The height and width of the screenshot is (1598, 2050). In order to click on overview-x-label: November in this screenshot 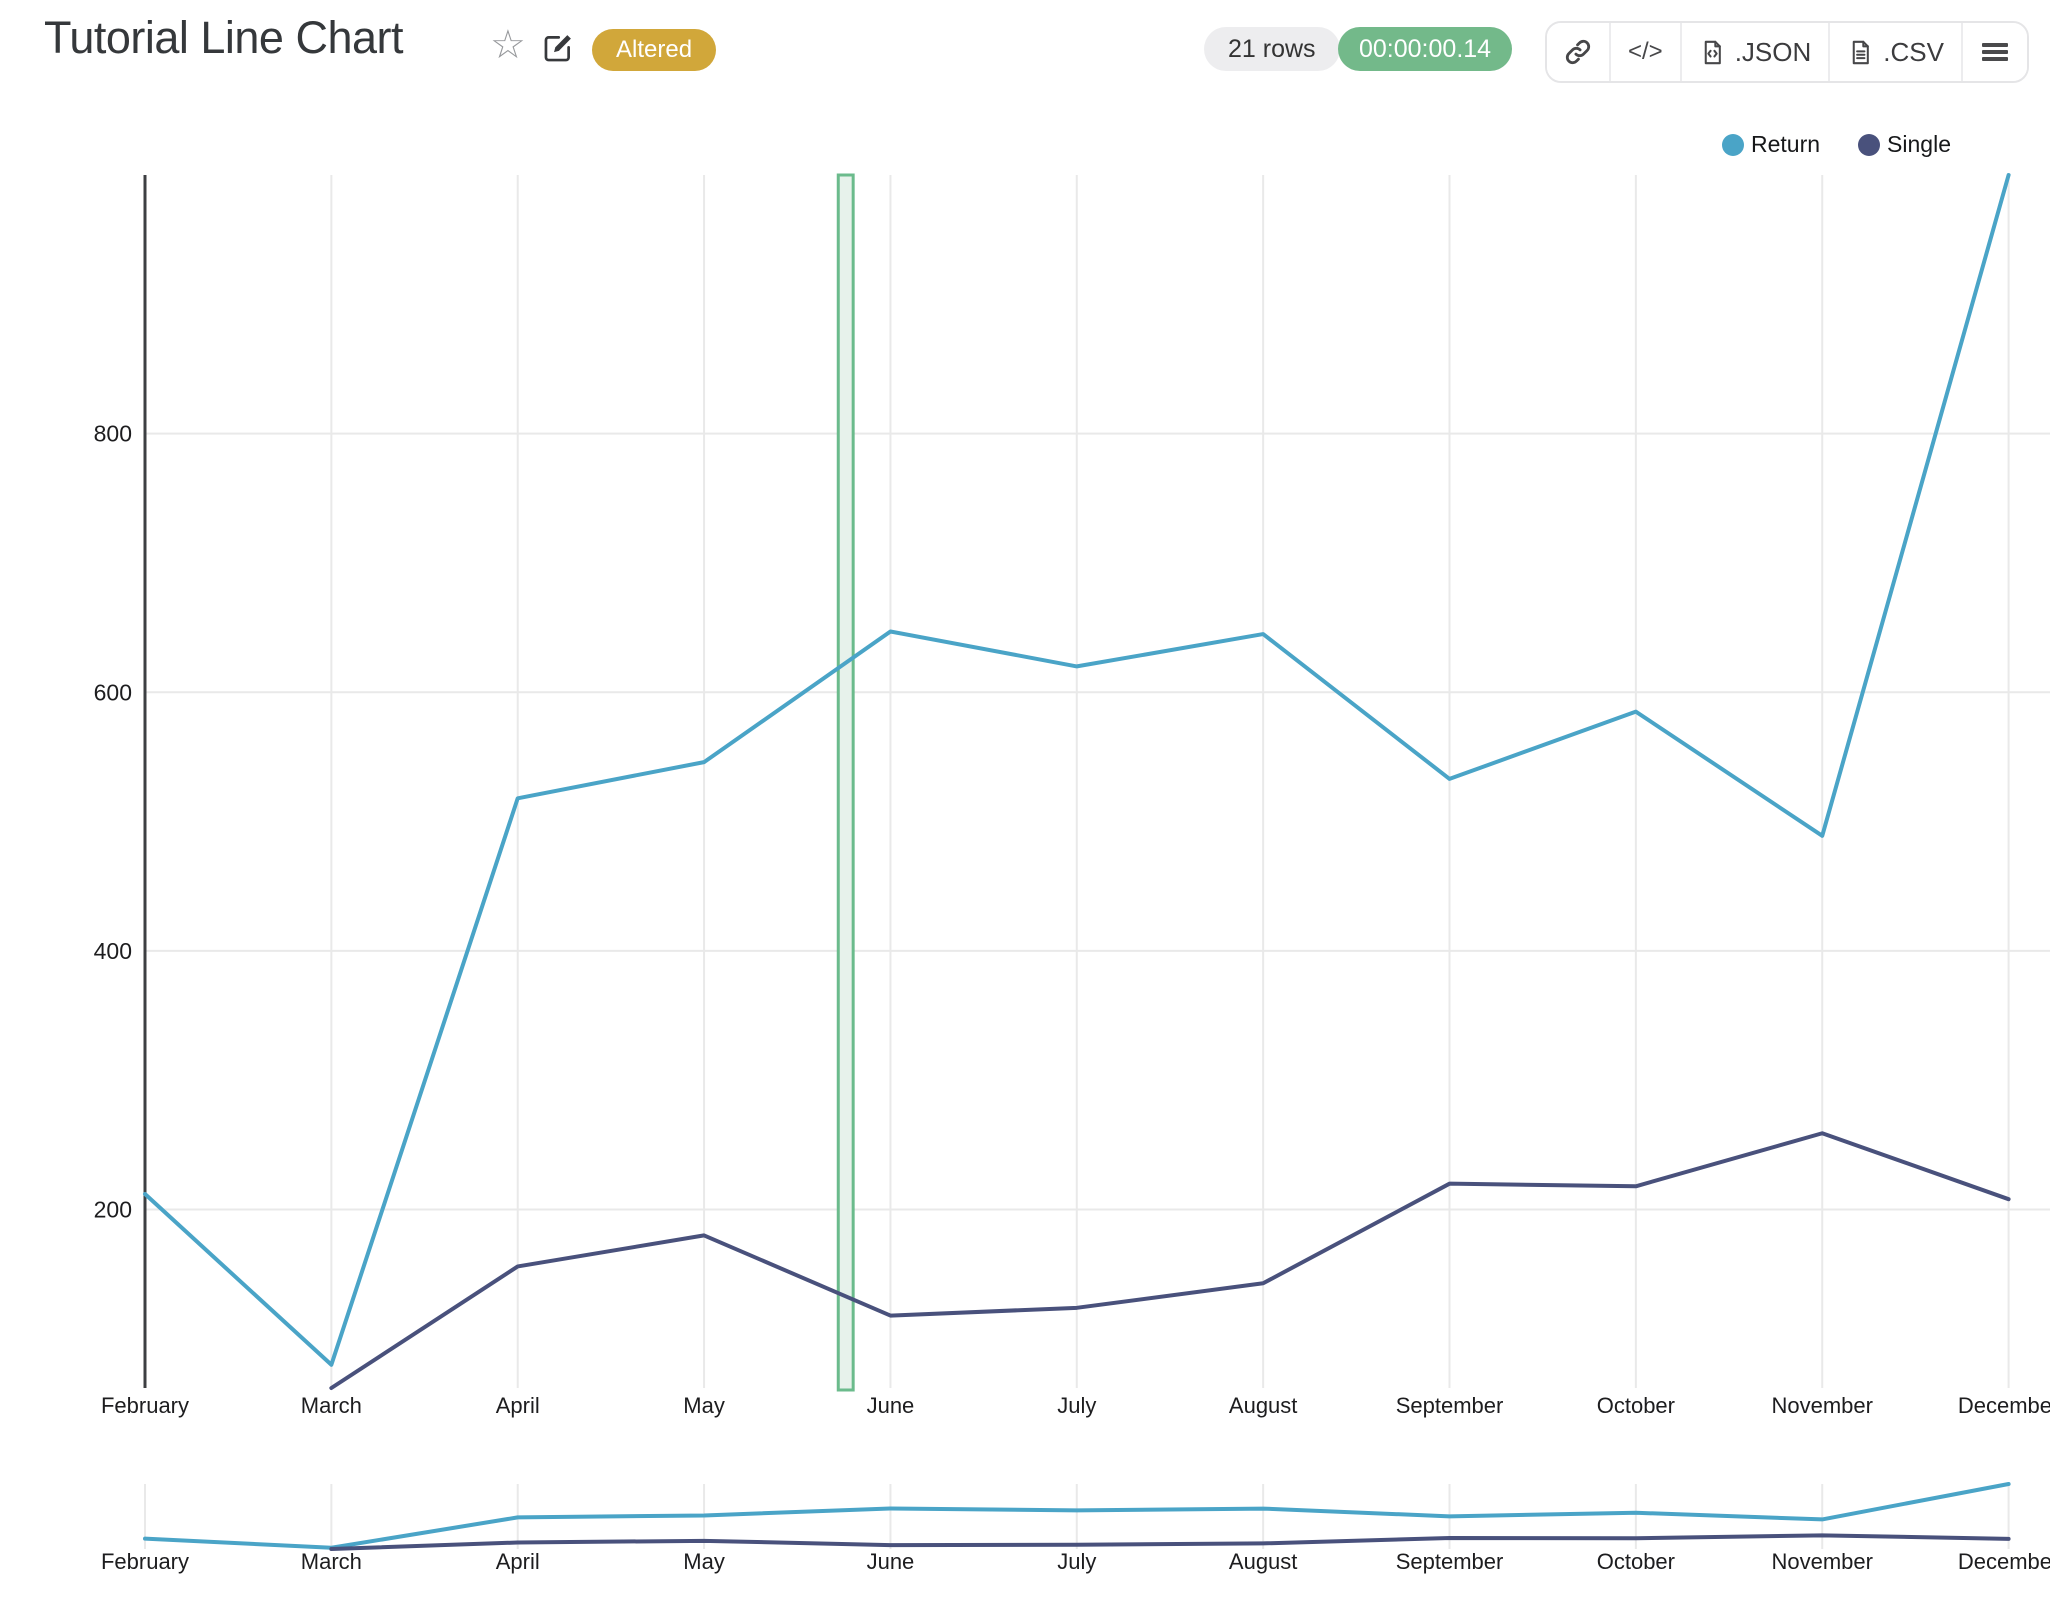, I will do `click(1821, 1561)`.